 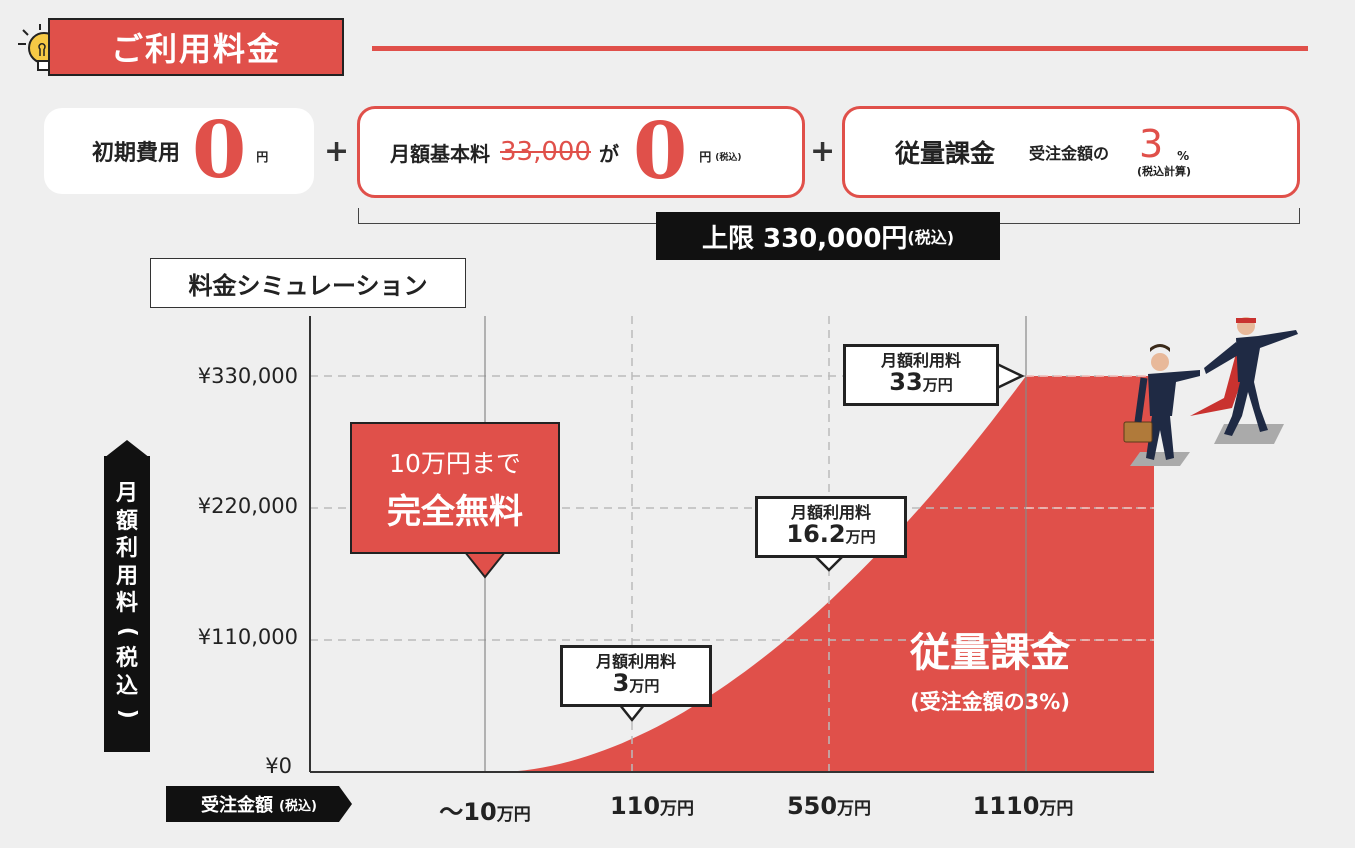 I want to click on usage-fee-value: 3, so click(x=1151, y=144).